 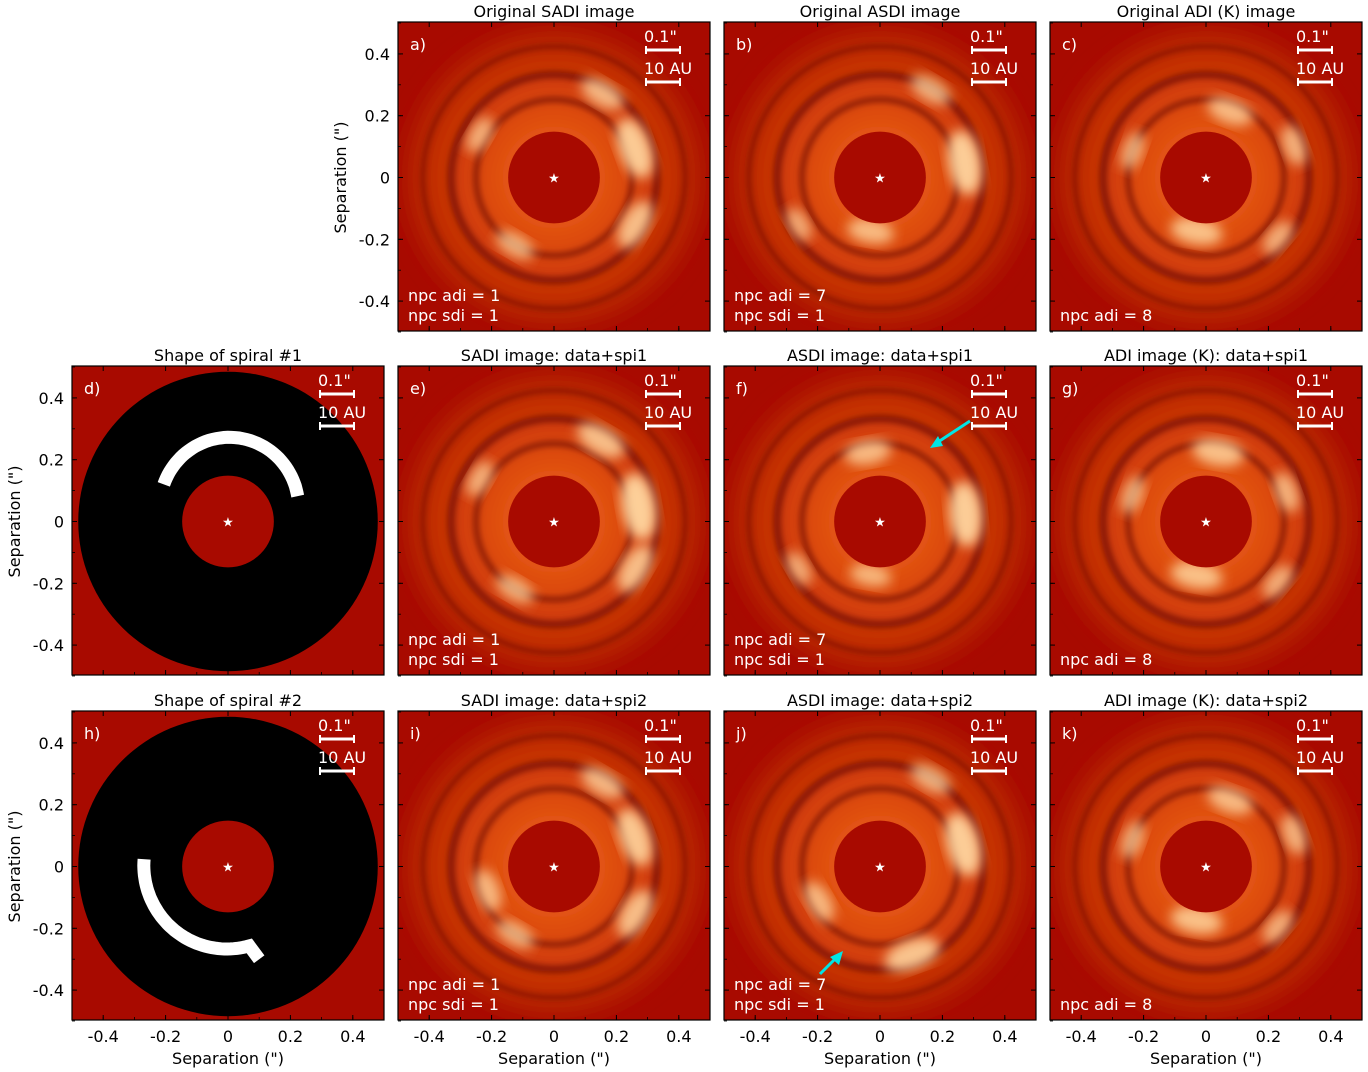 I want to click on panel-title: Shape of spiral #1, so click(x=228, y=355).